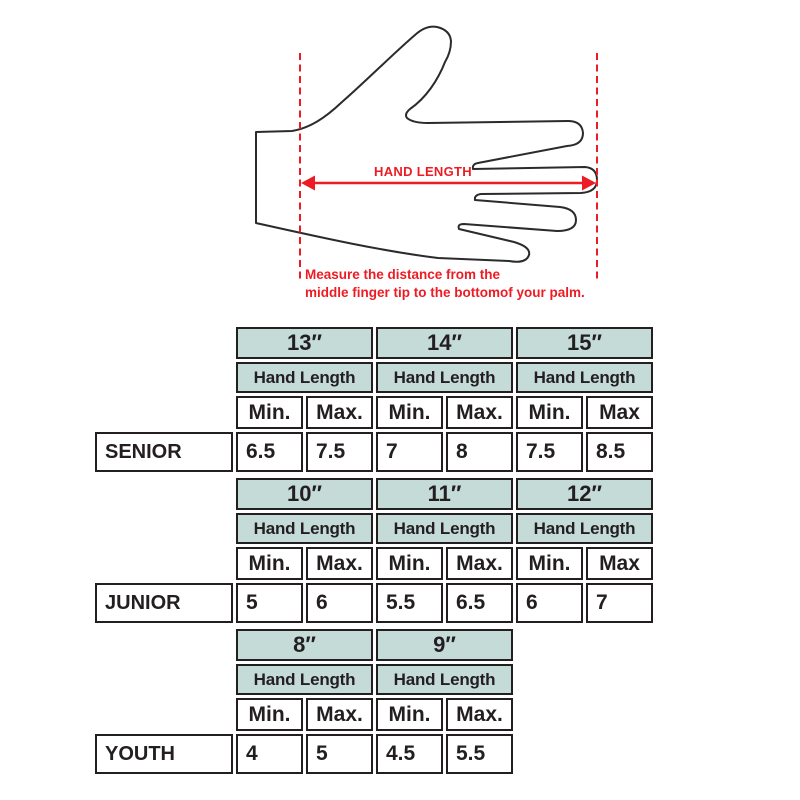  Describe the element at coordinates (409, 754) in the screenshot. I see `min-value: 4.5` at that location.